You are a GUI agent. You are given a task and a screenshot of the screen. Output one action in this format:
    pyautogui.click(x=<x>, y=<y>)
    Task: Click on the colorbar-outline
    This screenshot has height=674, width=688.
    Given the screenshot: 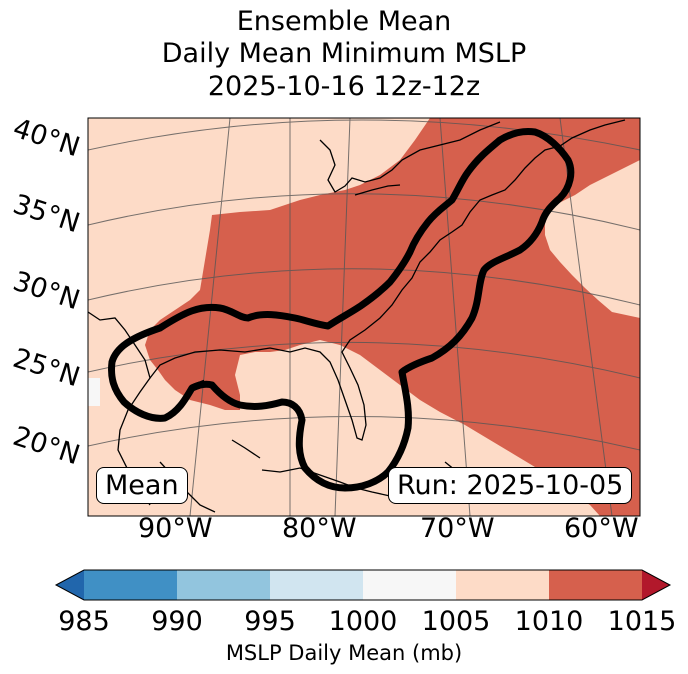 What is the action you would take?
    pyautogui.click(x=363, y=585)
    